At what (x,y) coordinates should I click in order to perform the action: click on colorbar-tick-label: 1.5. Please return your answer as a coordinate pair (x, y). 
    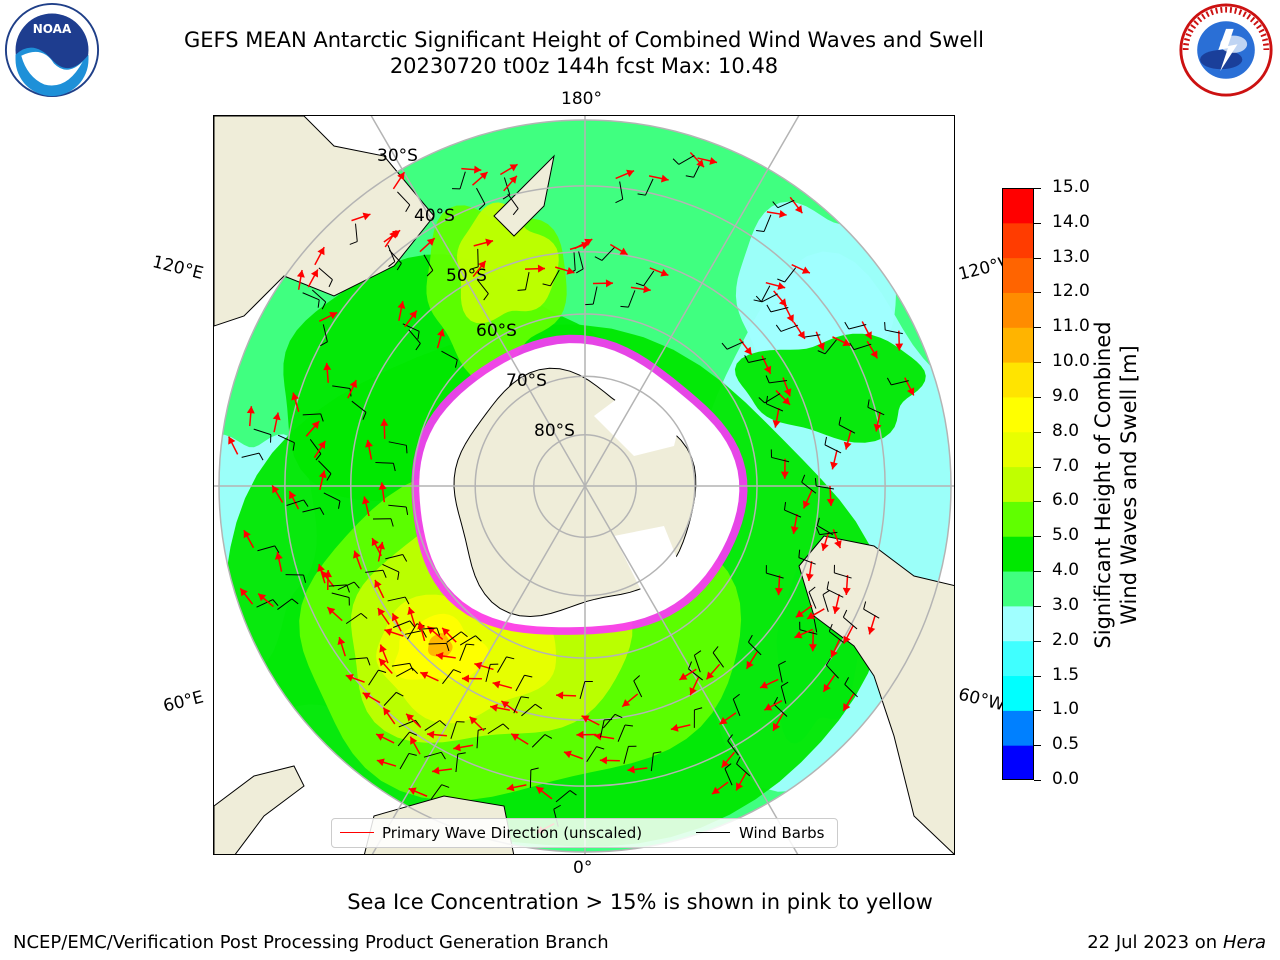
    Looking at the image, I should click on (1066, 674).